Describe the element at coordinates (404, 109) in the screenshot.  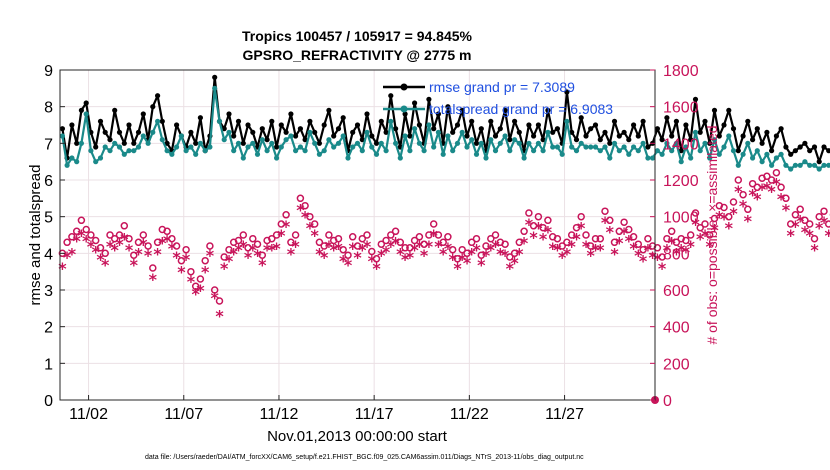
I see `legend-spread-marker` at that location.